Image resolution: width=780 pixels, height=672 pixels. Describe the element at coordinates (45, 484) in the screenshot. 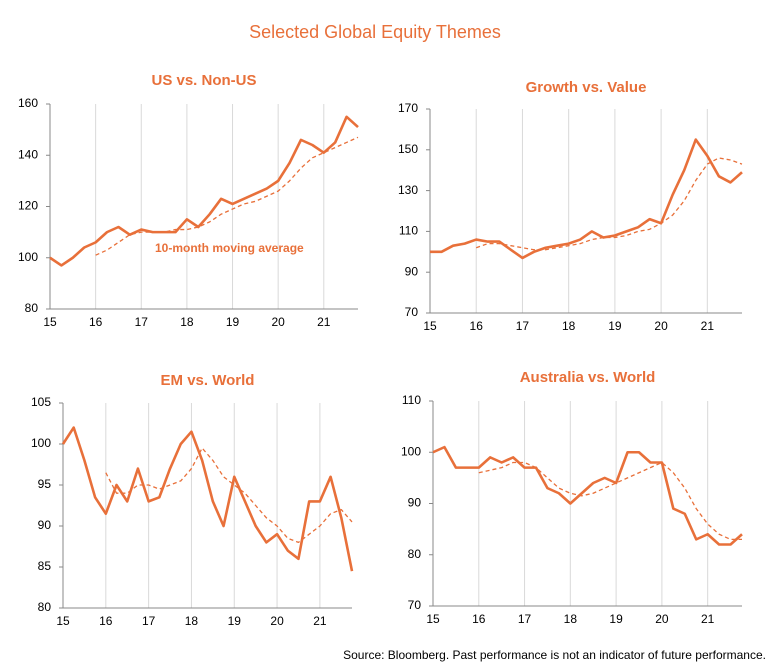

I see `y-tick-label: 95` at that location.